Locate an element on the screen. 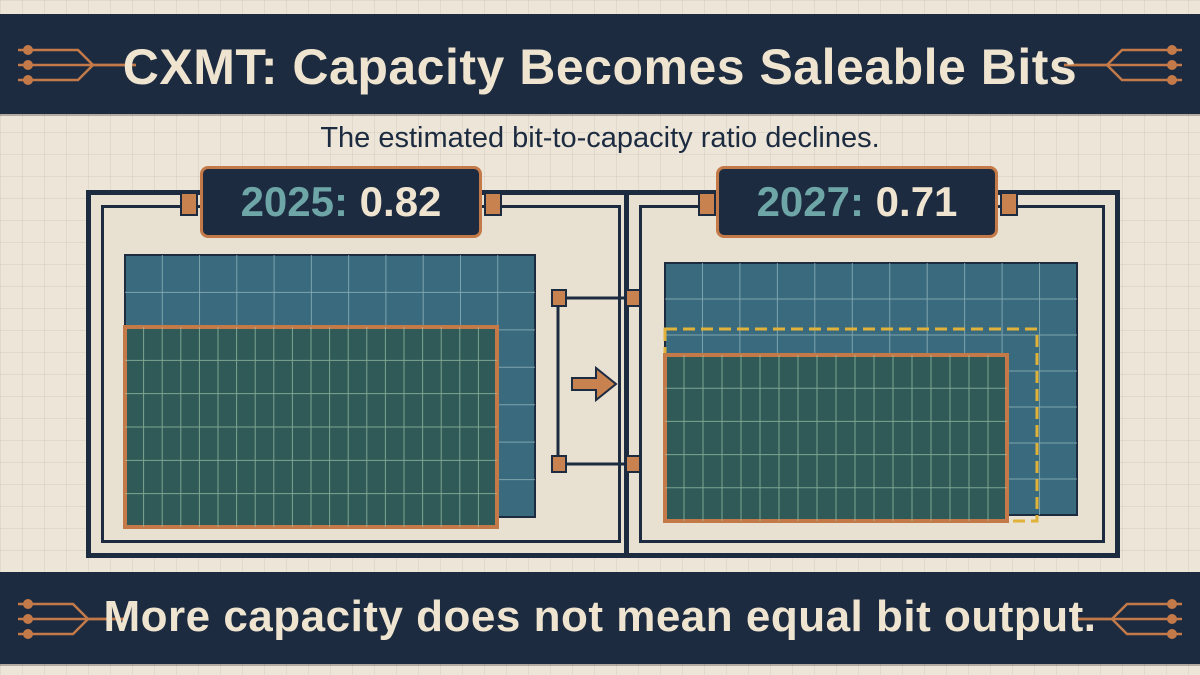 The height and width of the screenshot is (675, 1200). capacity-diagram-2025 is located at coordinates (329, 391).